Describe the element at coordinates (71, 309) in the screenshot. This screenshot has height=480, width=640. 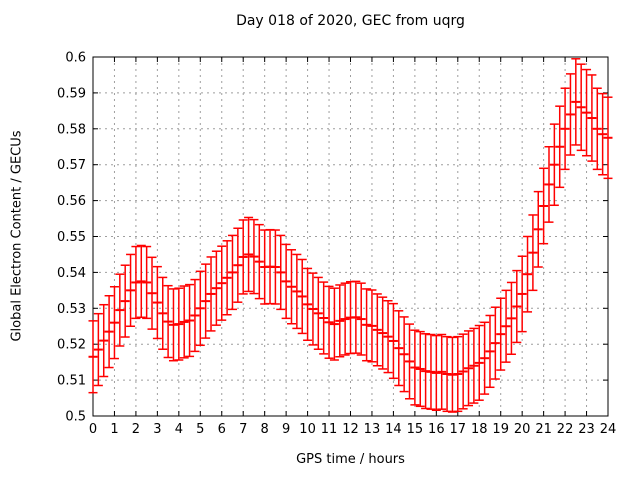
I see `y-tick-label: 0.53` at that location.